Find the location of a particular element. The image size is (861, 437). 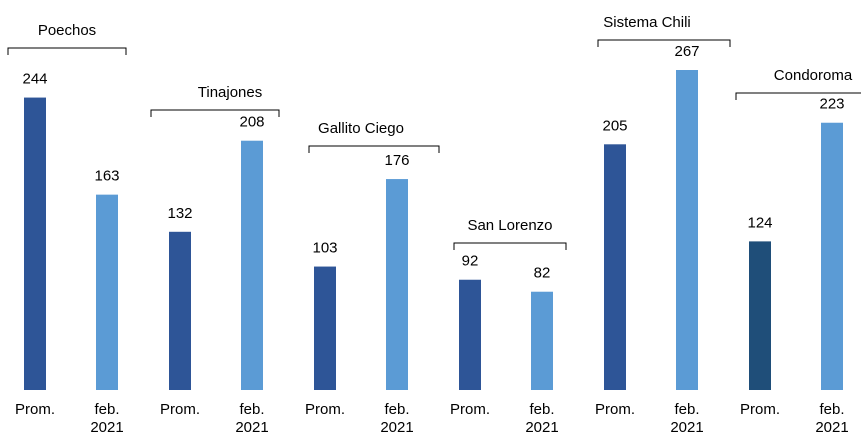

value-label: 223 is located at coordinates (831, 104).